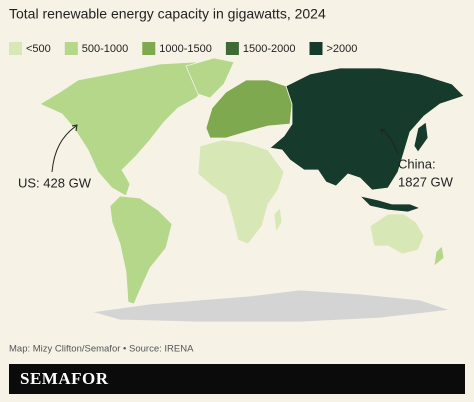  Describe the element at coordinates (55, 182) in the screenshot. I see `us-annotation: US: 428 GW` at that location.